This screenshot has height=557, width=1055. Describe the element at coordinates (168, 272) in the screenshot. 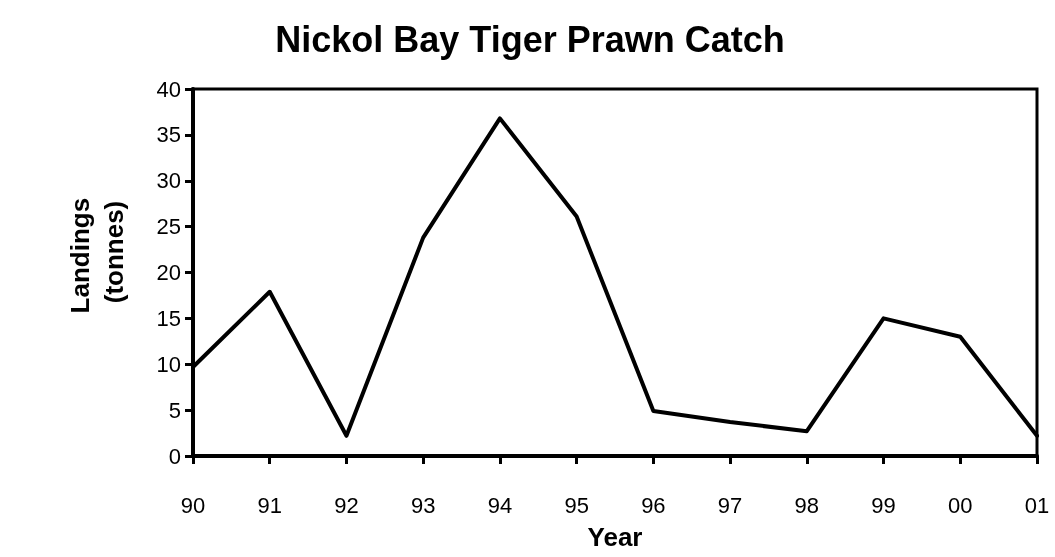

I see `y-tick-label: 20` at that location.